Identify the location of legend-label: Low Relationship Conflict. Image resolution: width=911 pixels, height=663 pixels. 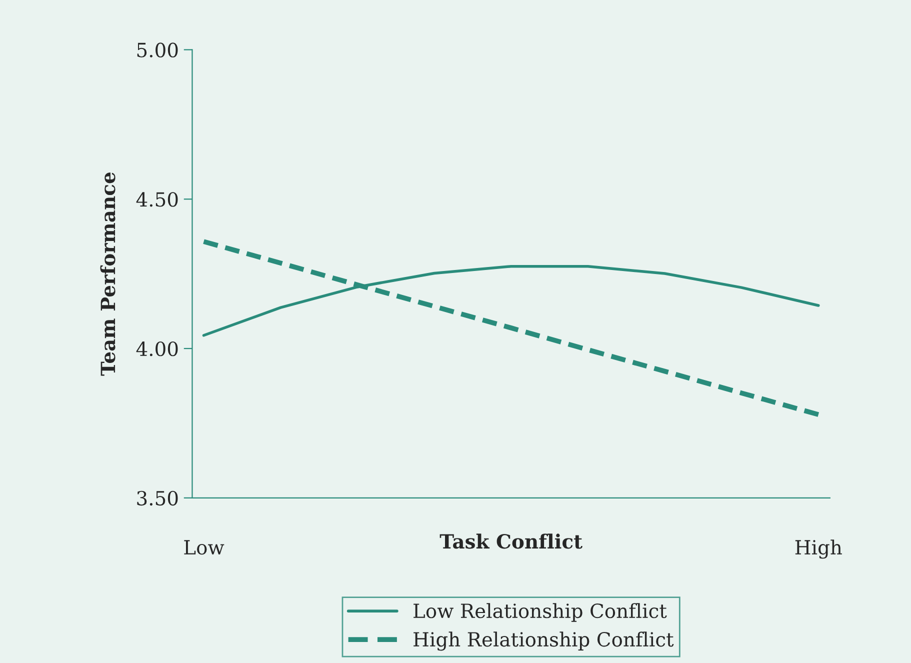
(540, 612).